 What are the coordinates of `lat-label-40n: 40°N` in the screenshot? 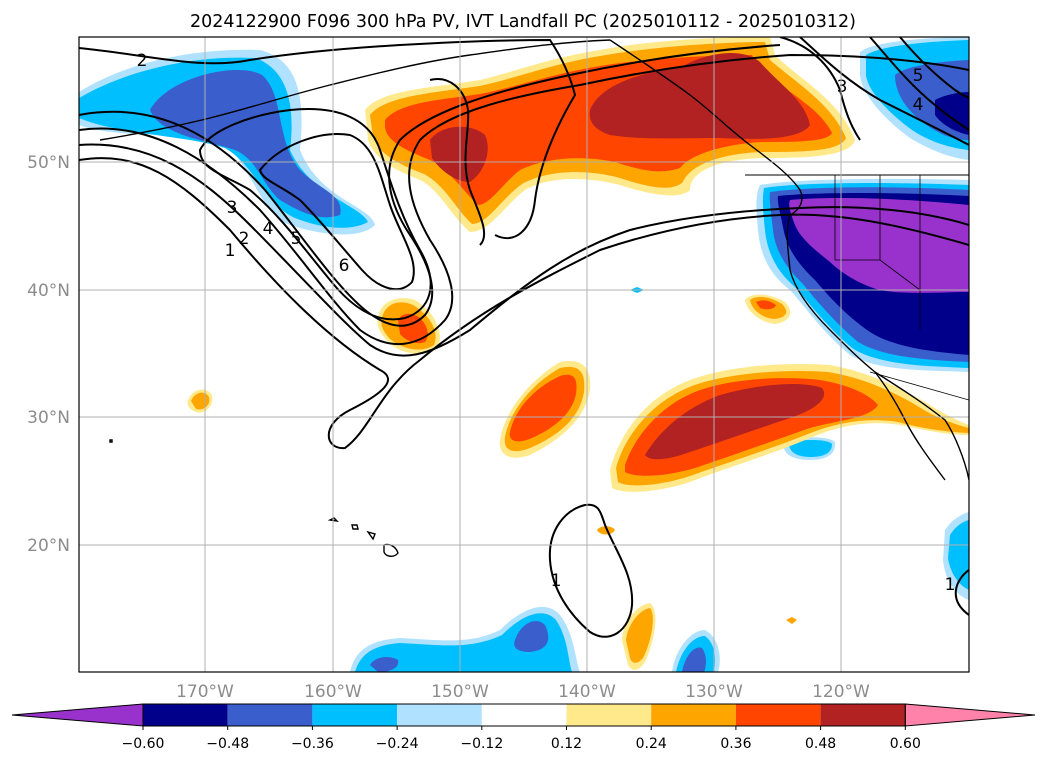 It's located at (48, 291).